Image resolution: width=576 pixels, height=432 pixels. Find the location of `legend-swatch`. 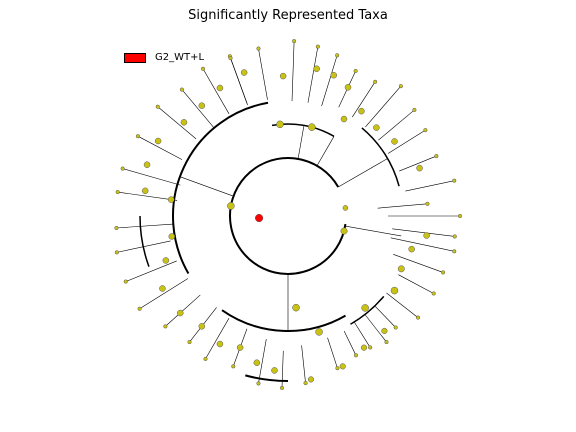

legend-swatch is located at coordinates (135, 57).